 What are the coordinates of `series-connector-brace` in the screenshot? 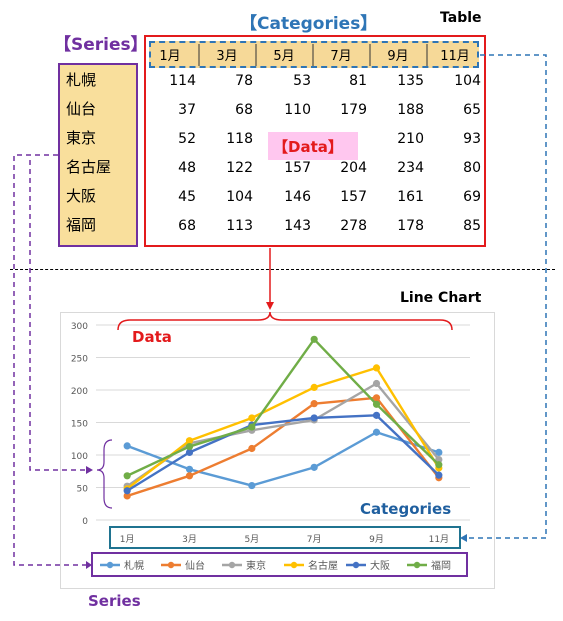 It's located at (58, 315).